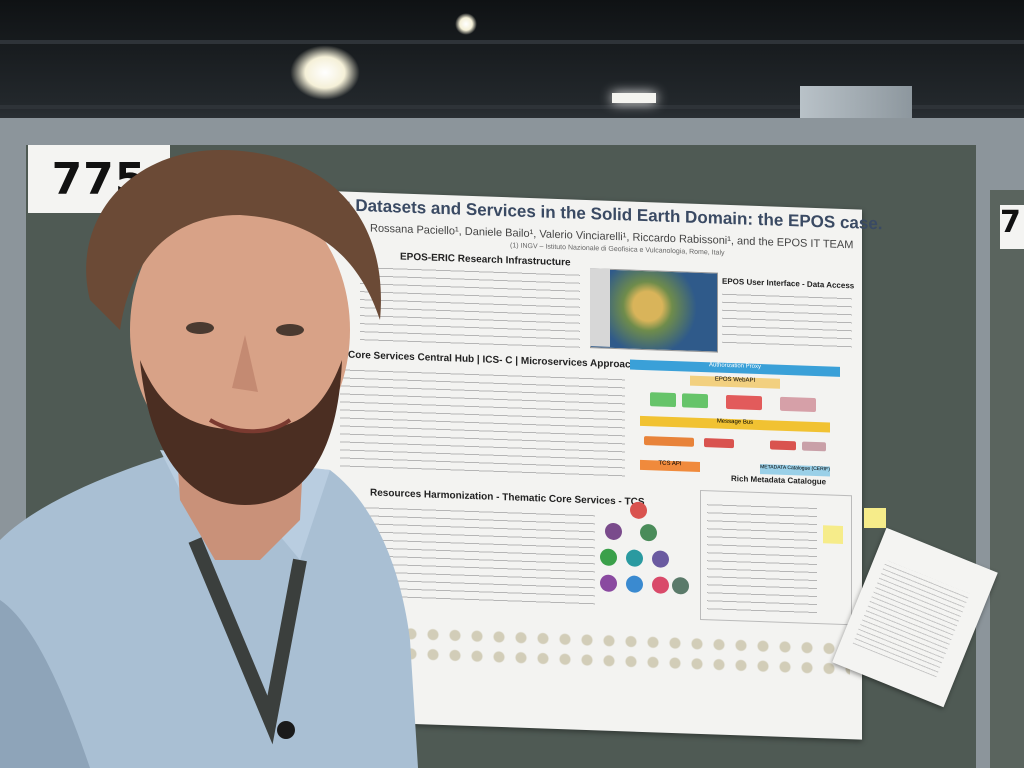 The width and height of the screenshot is (1024, 768). What do you see at coordinates (1007, 479) in the screenshot?
I see `poster-board-adjacent` at bounding box center [1007, 479].